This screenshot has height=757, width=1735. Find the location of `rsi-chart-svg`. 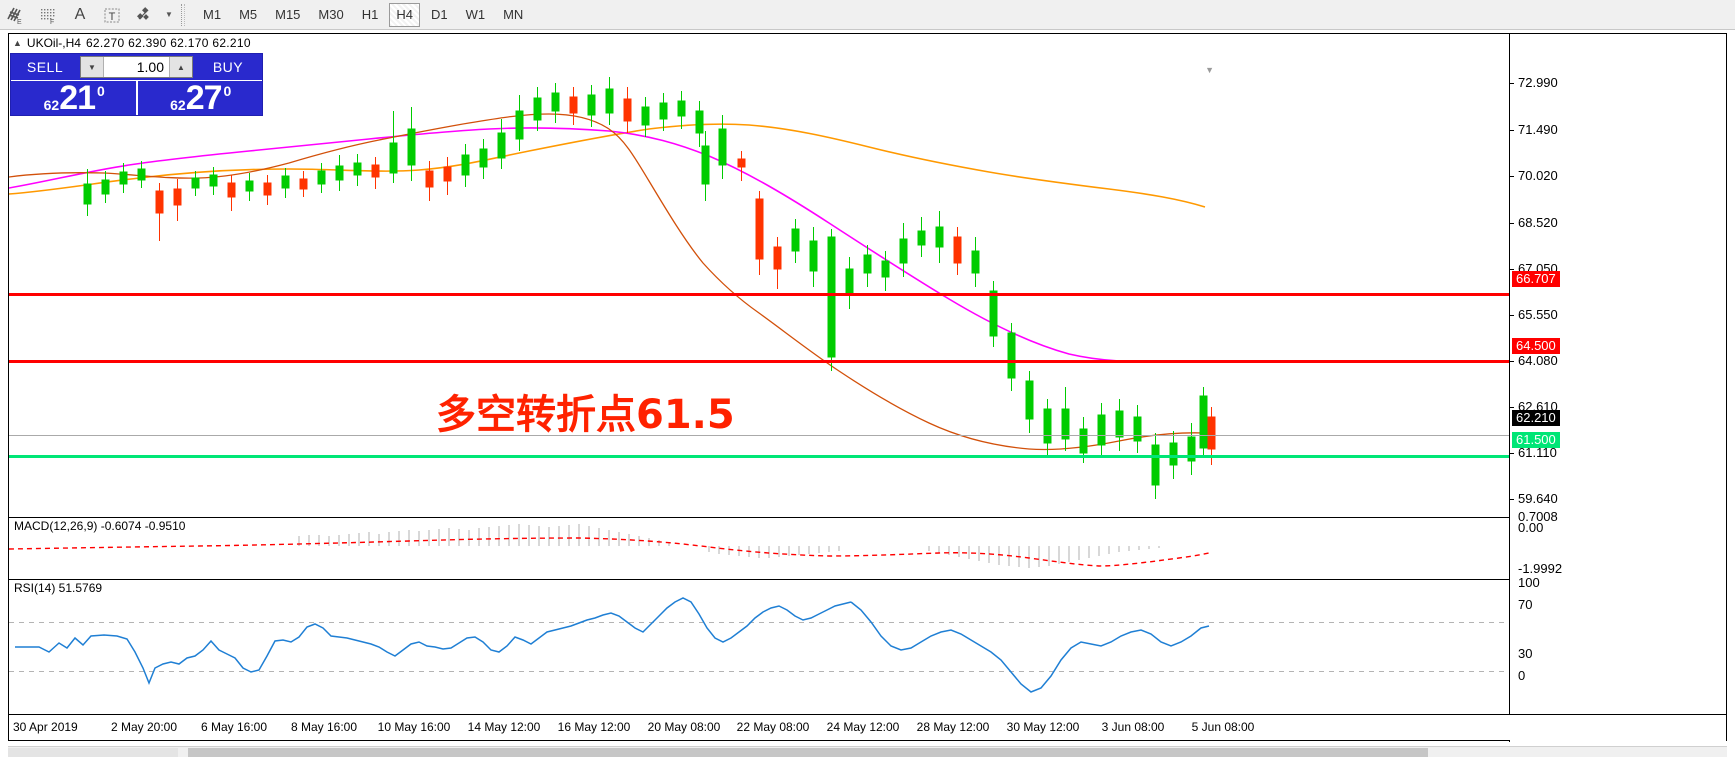

rsi-chart-svg is located at coordinates (433, 641).